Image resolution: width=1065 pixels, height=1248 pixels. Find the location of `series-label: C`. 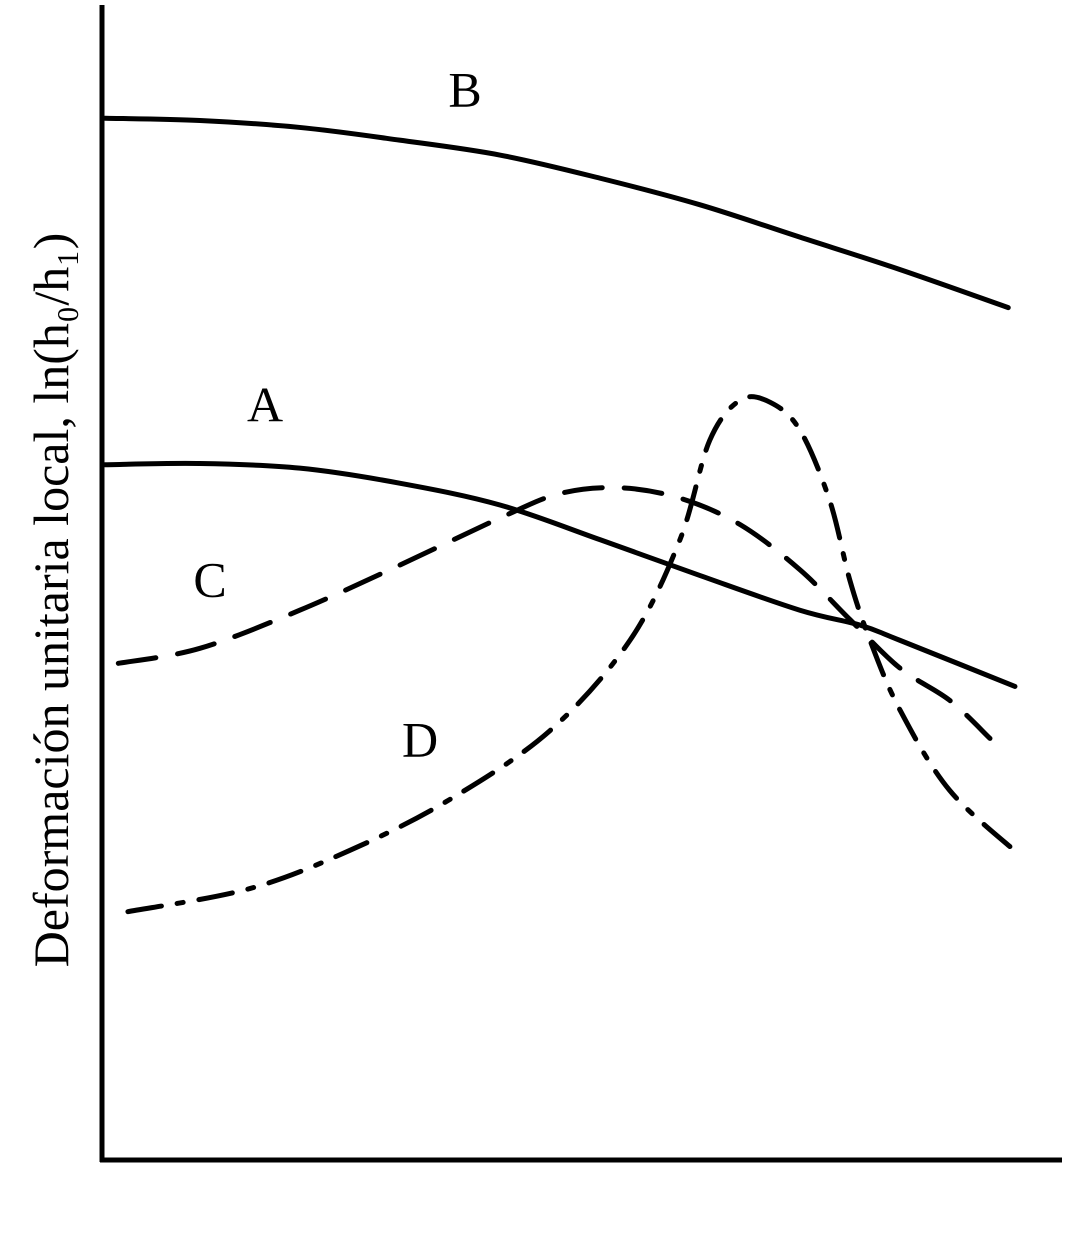

series-label: C is located at coordinates (209, 579).